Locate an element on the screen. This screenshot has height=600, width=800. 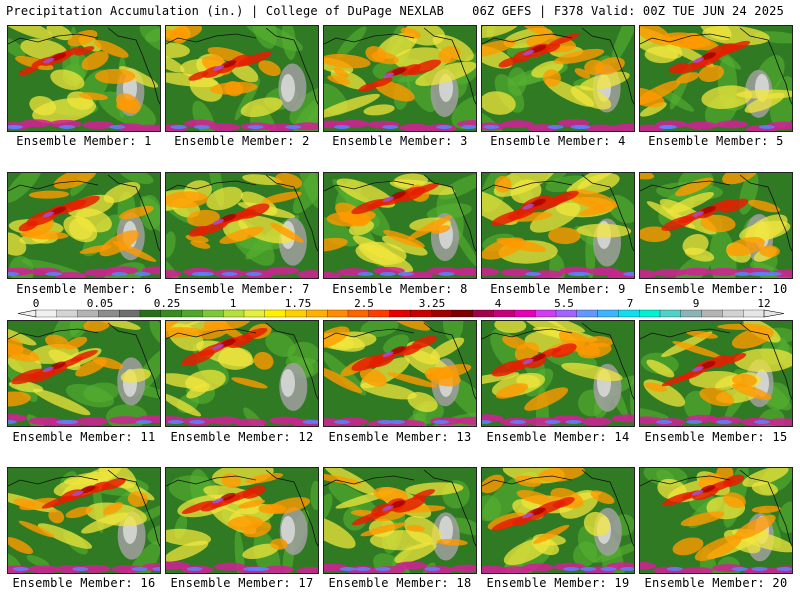
colorbar-tick-label: 4 is located at coordinates (498, 303).